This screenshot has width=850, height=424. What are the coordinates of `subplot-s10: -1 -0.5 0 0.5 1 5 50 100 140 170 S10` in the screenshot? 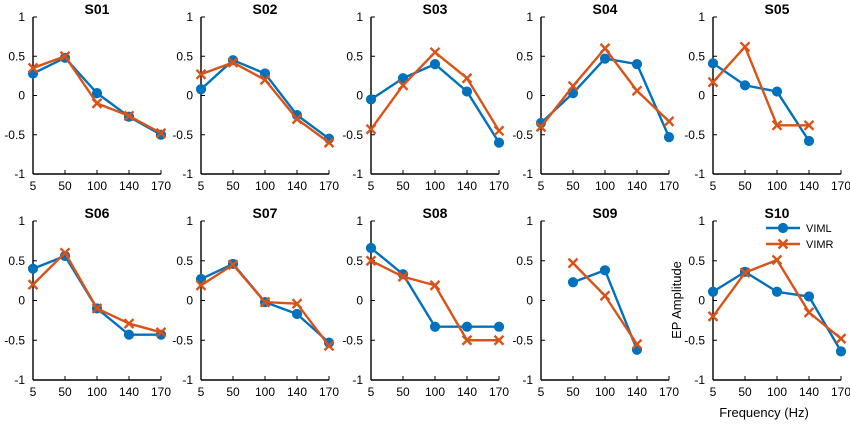 It's located at (767, 302).